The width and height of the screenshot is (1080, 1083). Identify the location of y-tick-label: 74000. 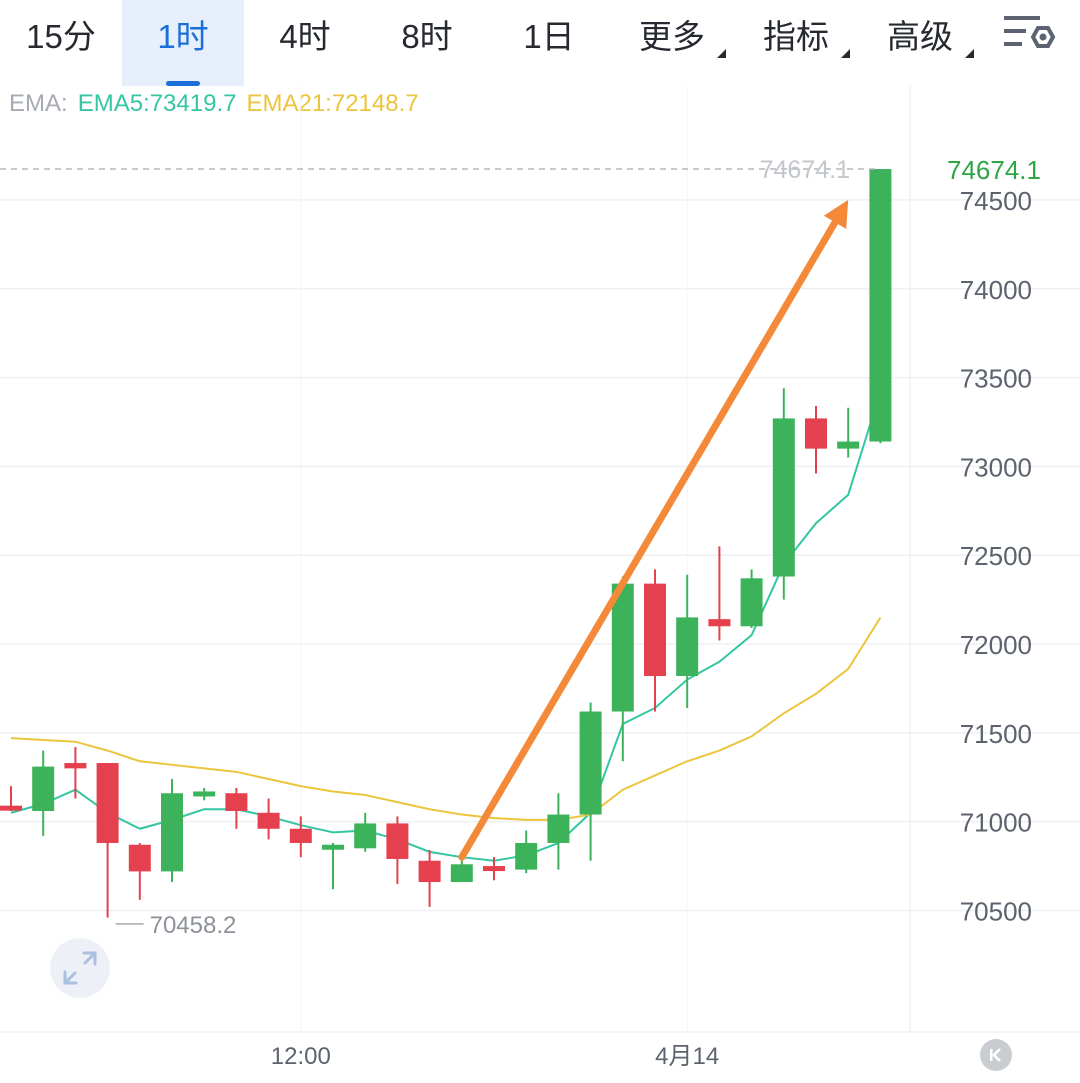
(996, 290).